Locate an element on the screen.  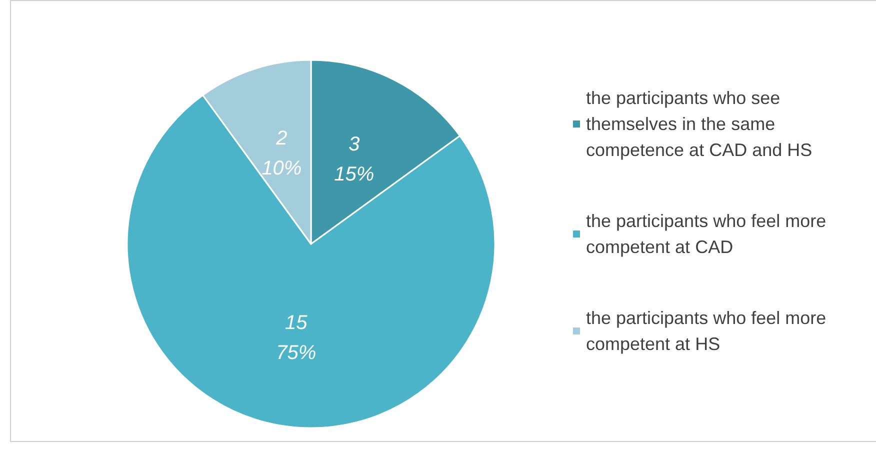
legend-label: the participants who feel more competent at CAD is located at coordinates (709, 234).